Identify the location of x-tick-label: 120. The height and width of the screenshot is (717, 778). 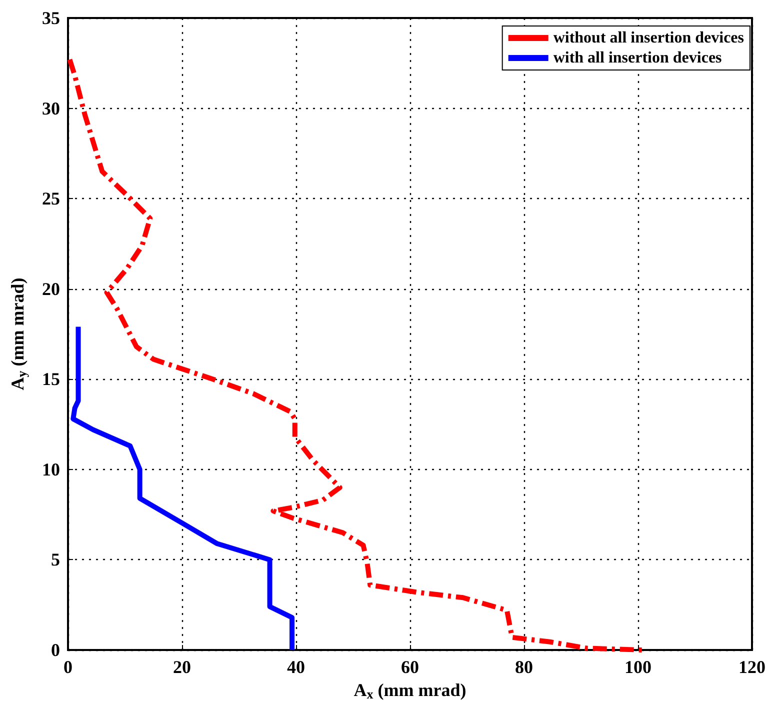
(752, 667).